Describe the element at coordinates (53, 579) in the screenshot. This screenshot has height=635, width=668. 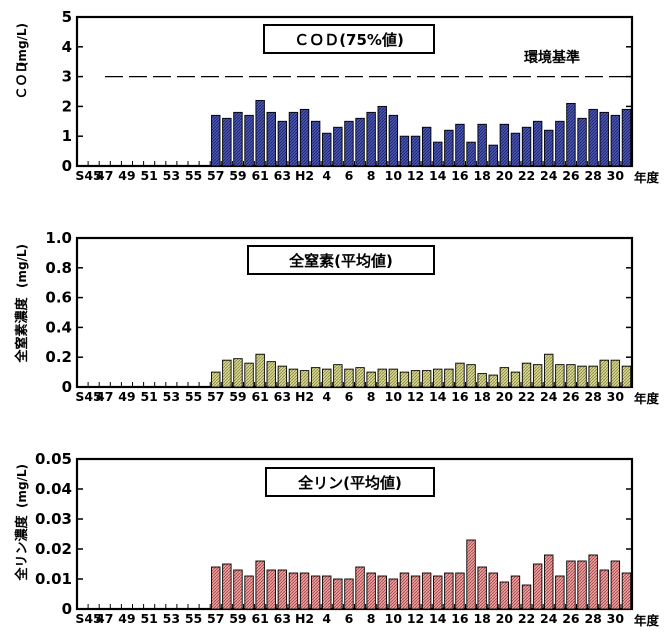
I see `y-tick-label: 0.01` at that location.